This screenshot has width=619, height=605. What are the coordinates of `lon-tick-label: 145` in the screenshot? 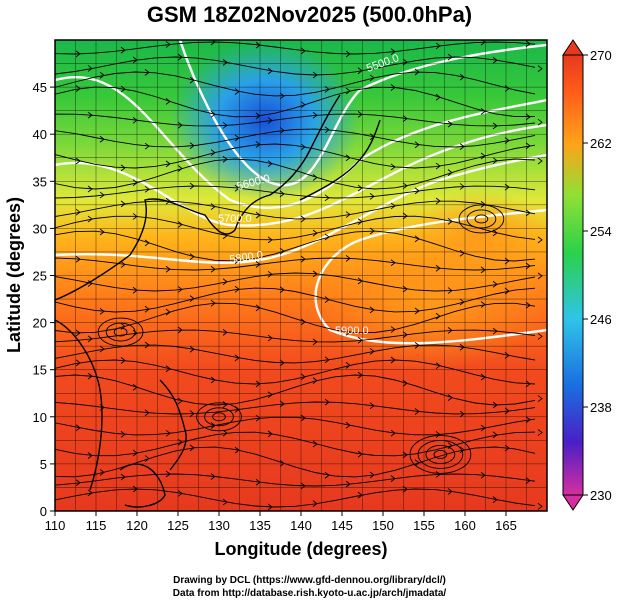 It's located at (342, 525).